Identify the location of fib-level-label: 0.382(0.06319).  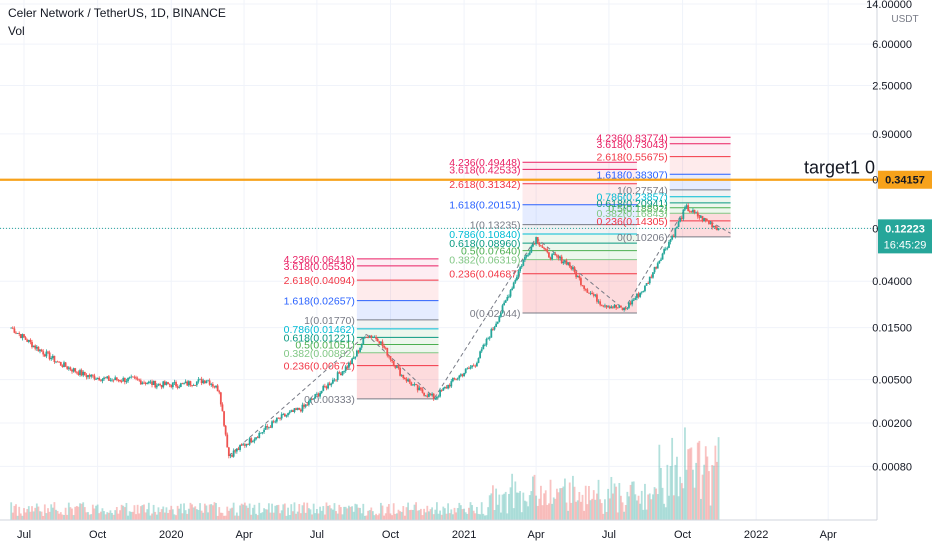
(484, 261).